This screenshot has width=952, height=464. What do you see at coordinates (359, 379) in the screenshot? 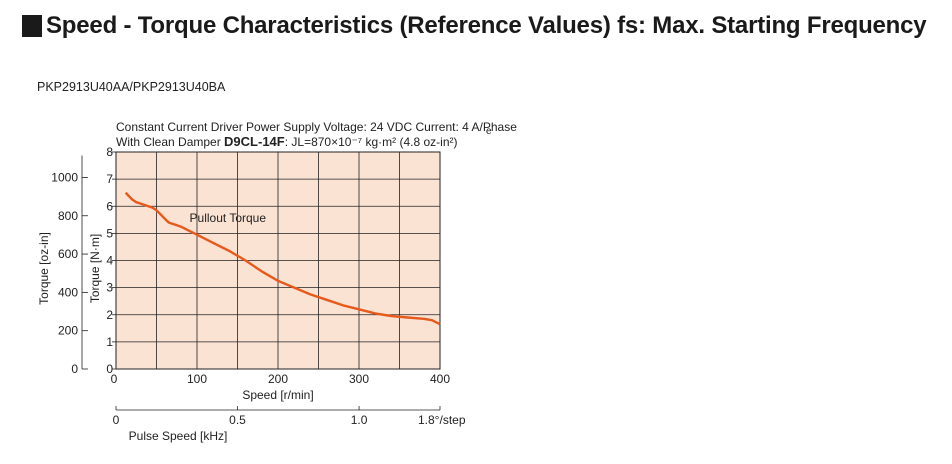
I see `x-tick-label: 300` at bounding box center [359, 379].